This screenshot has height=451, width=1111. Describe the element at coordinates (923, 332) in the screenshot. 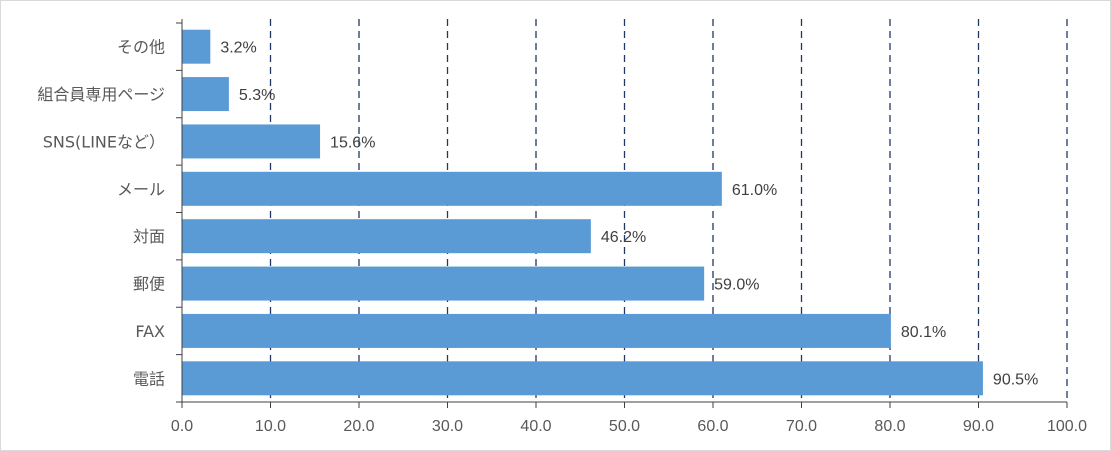

I see `data-label-6: 80.1%` at that location.